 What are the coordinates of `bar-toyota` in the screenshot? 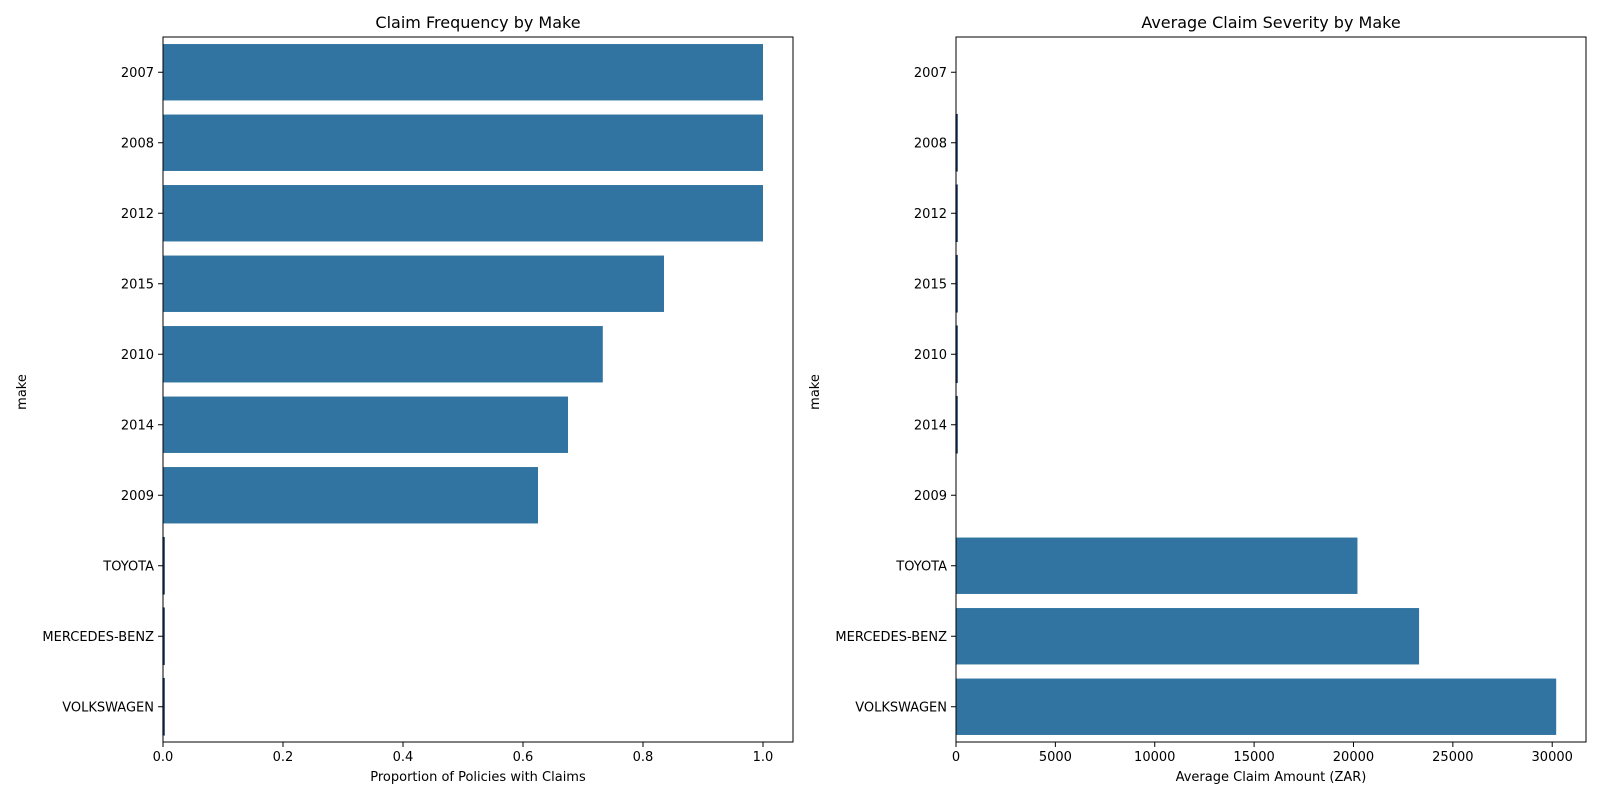 It's located at (1157, 565).